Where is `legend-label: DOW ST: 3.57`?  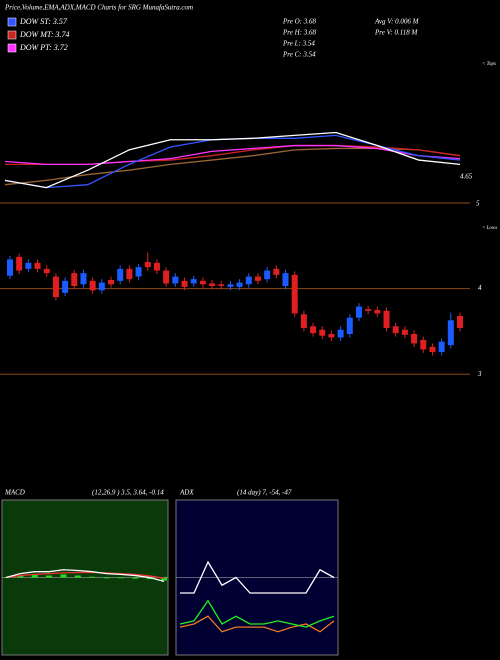 legend-label: DOW ST: 3.57 is located at coordinates (43, 21).